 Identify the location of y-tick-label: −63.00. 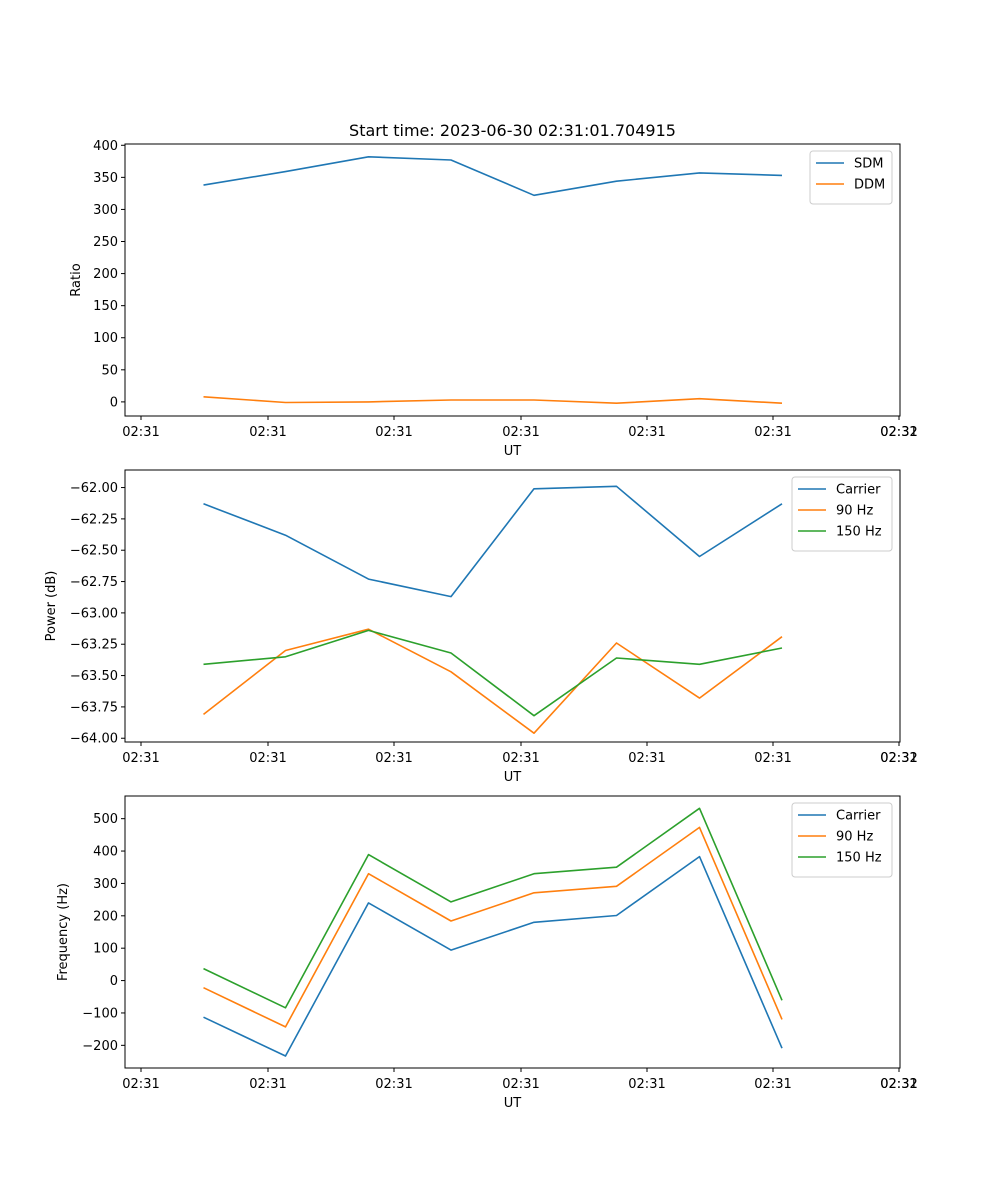
(94, 613).